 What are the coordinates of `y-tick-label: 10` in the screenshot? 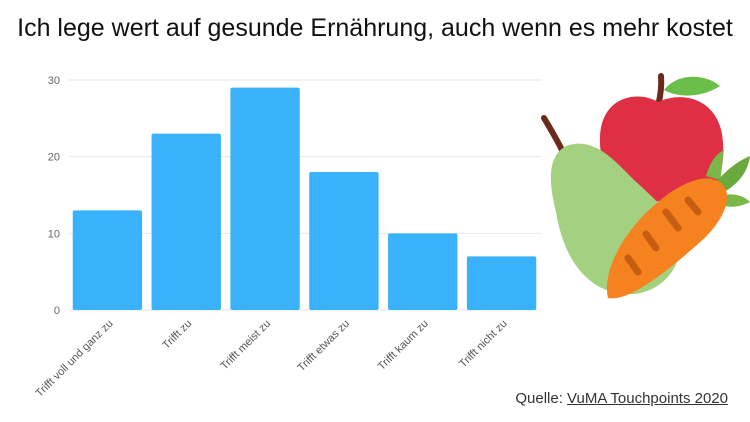 It's located at (54, 234).